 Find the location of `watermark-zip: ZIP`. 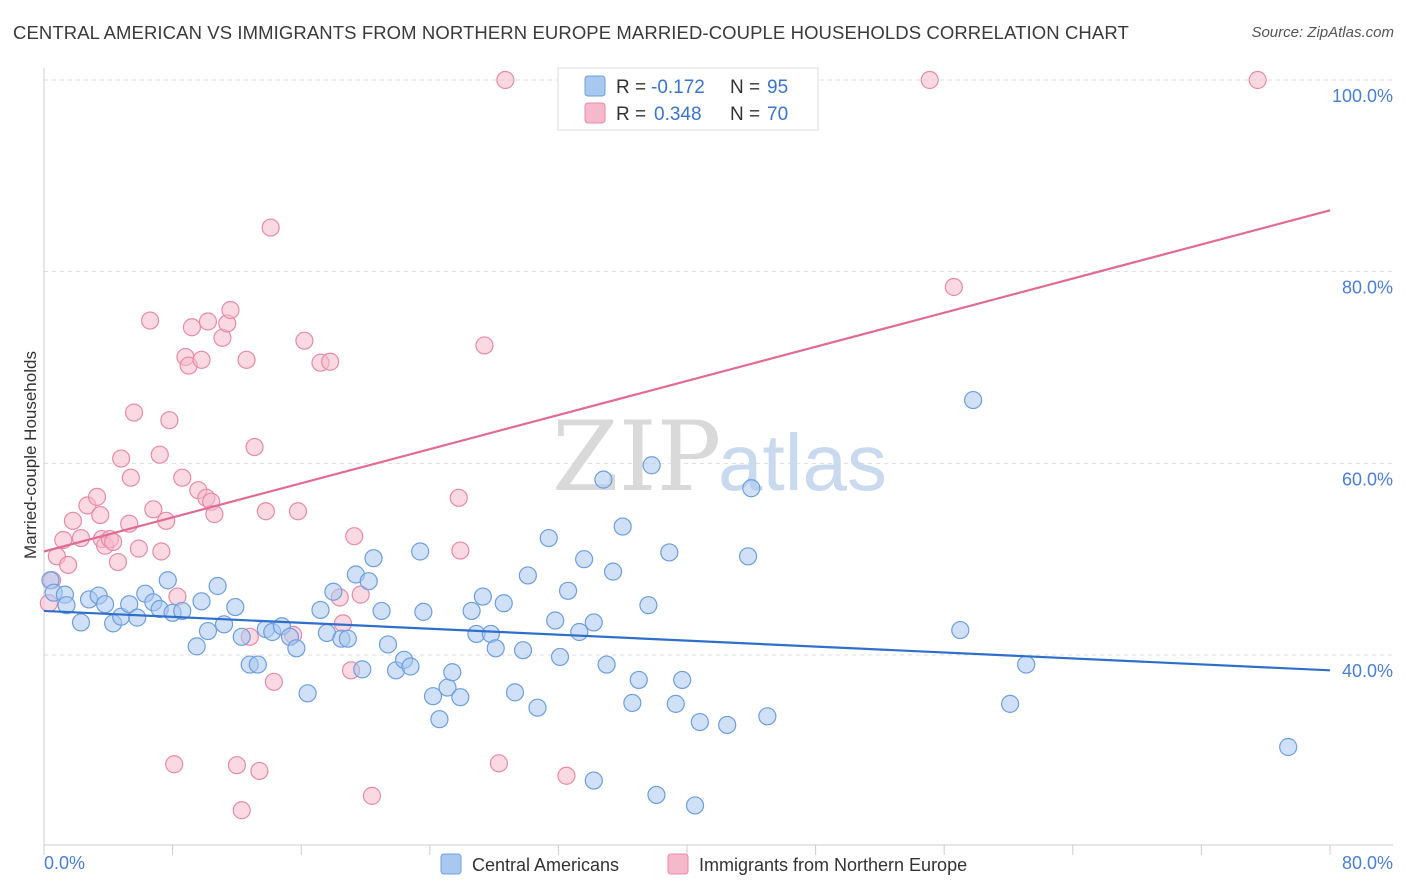

watermark-zip: ZIP is located at coordinates (636, 457).